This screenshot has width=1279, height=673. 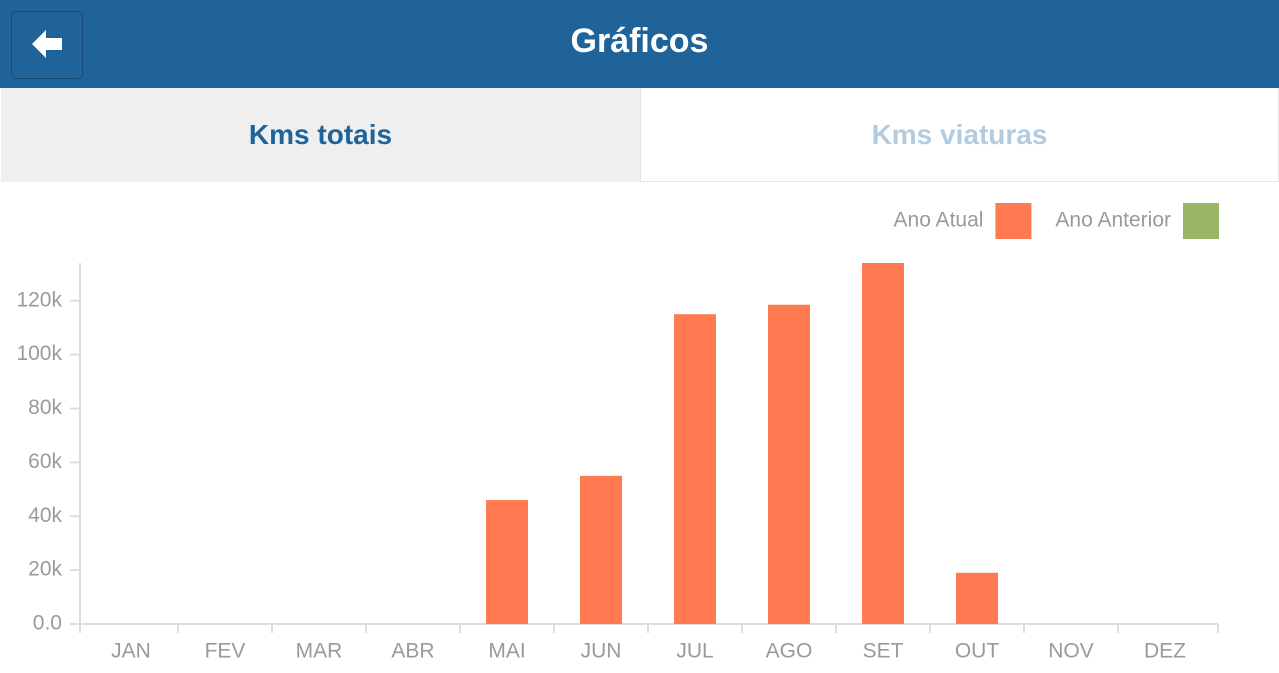 What do you see at coordinates (959, 135) in the screenshot?
I see `tab: Kms viaturas` at bounding box center [959, 135].